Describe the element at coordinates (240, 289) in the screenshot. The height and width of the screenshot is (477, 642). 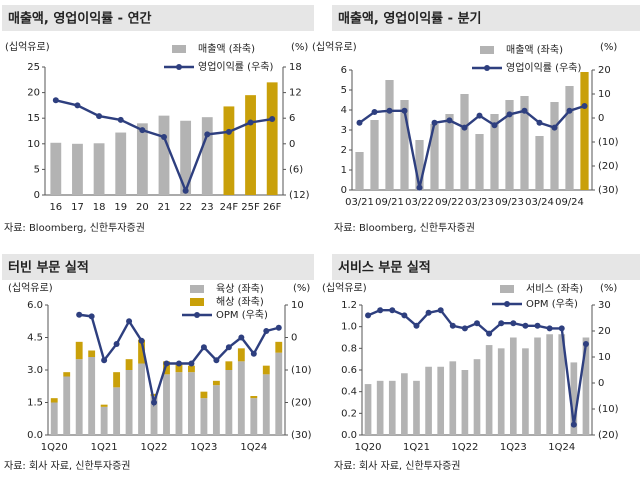
I see `legend-label: 육상 (좌축)` at that location.